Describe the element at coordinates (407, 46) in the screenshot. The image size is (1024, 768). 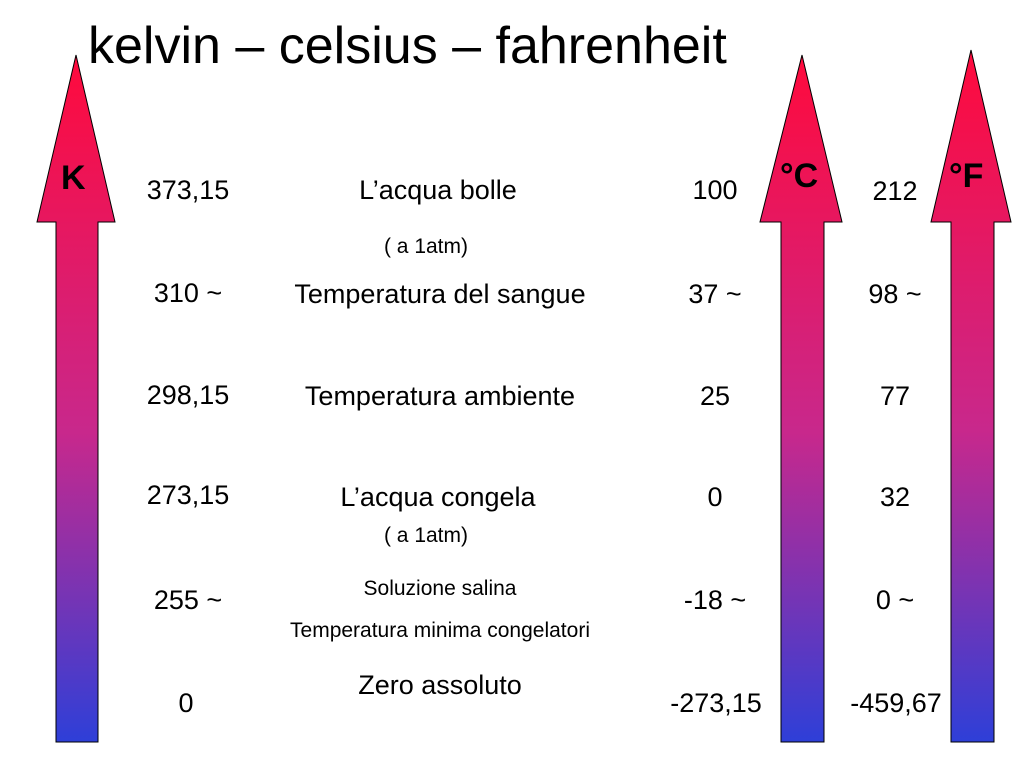
I see `page-title: kelvin – celsius – fahrenheit` at that location.